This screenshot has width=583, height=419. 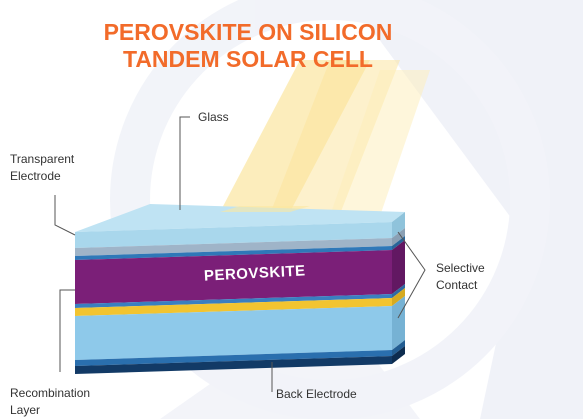 What do you see at coordinates (411, 275) in the screenshot?
I see `contact-bracket` at bounding box center [411, 275].